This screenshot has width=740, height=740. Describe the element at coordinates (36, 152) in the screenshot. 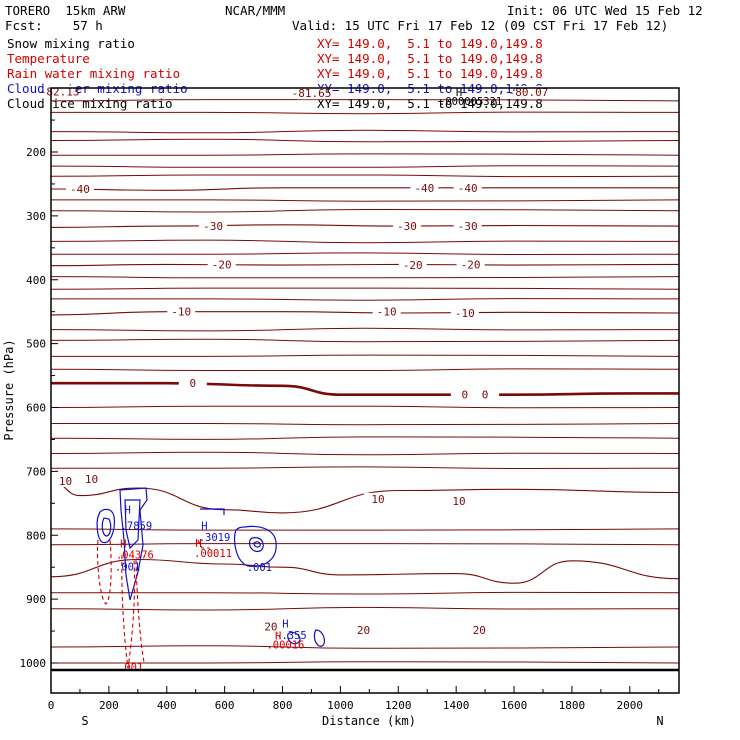

I see `y-tick-label: 200` at that location.